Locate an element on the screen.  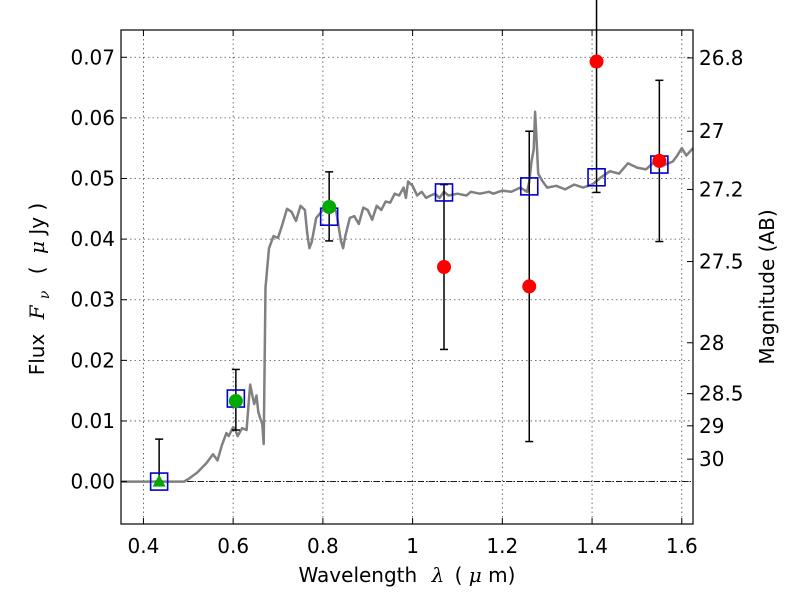
y-tick-label: 0.05 is located at coordinates (92, 179).